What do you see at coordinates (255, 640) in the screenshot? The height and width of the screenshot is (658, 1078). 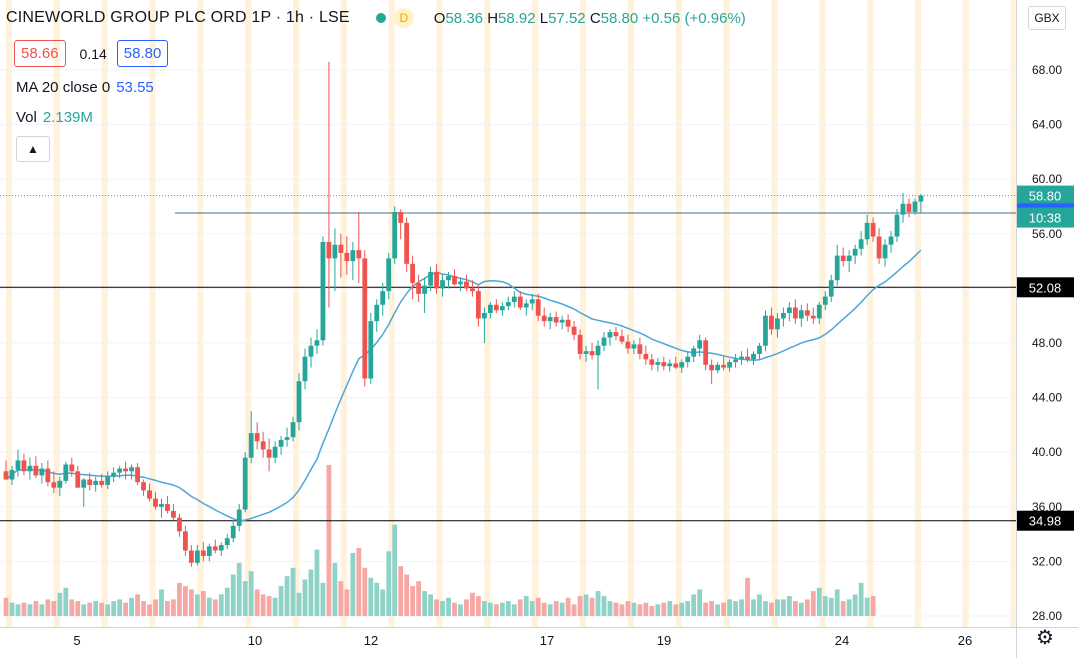 I see `x-tick-label: 10` at bounding box center [255, 640].